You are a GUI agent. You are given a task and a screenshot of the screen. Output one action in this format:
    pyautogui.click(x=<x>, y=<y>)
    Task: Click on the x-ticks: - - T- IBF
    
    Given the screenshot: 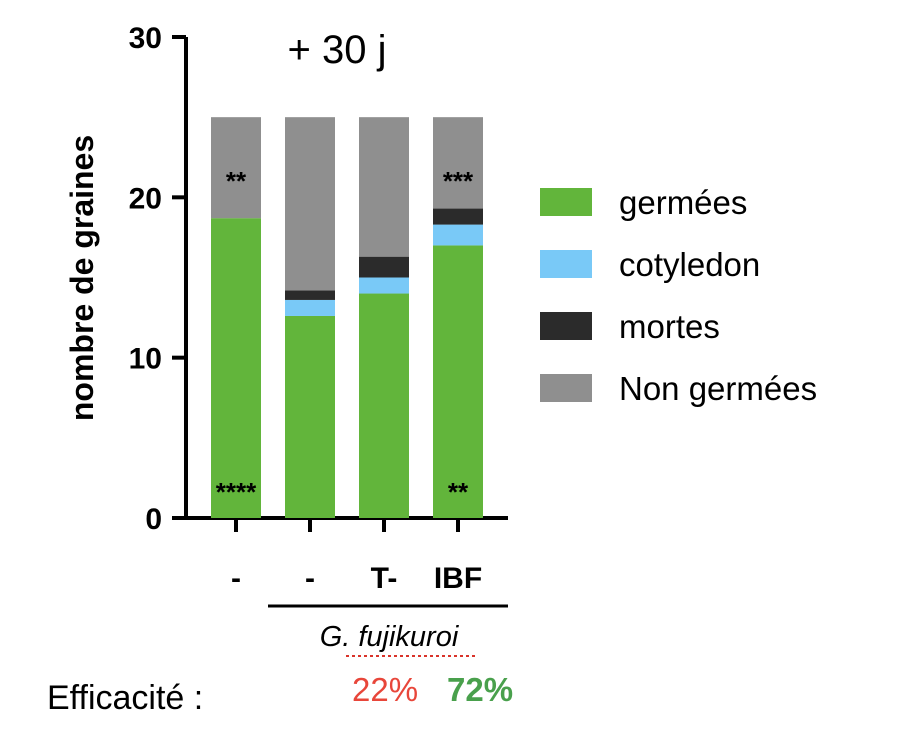 What is the action you would take?
    pyautogui.click(x=356, y=556)
    